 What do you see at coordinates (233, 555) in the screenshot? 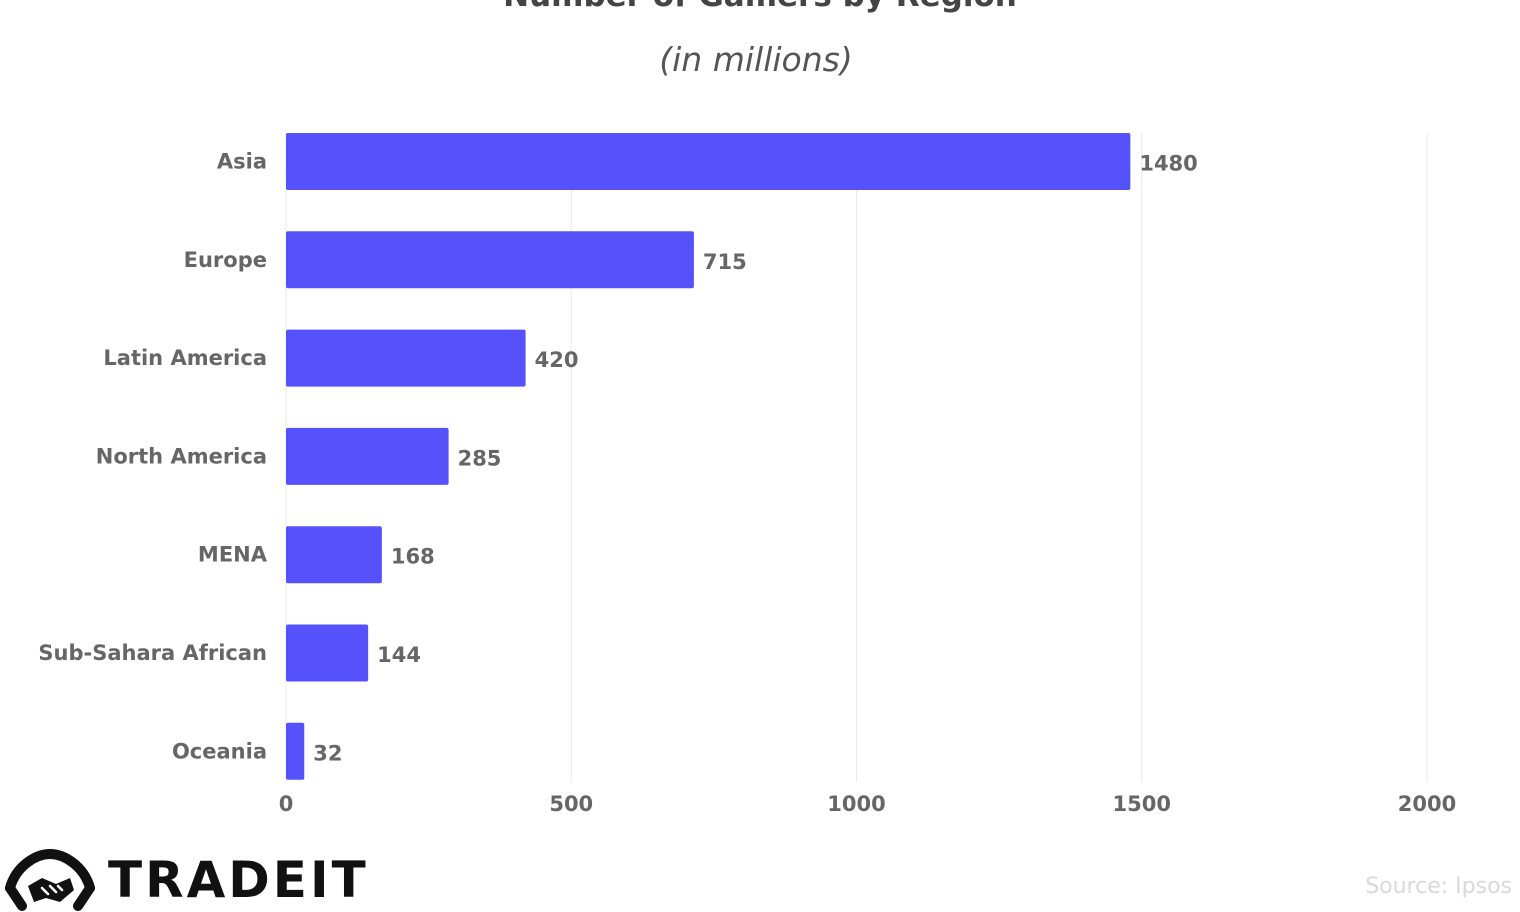
I see `category-label: MENA` at bounding box center [233, 555].